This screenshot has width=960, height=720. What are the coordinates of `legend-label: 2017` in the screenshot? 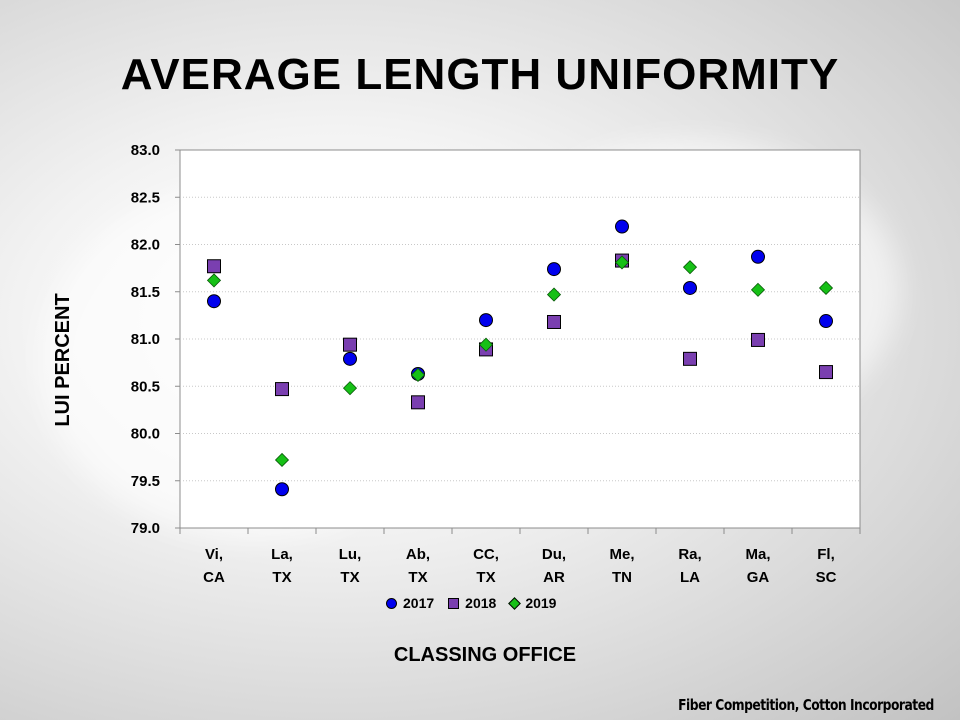 It's located at (419, 603).